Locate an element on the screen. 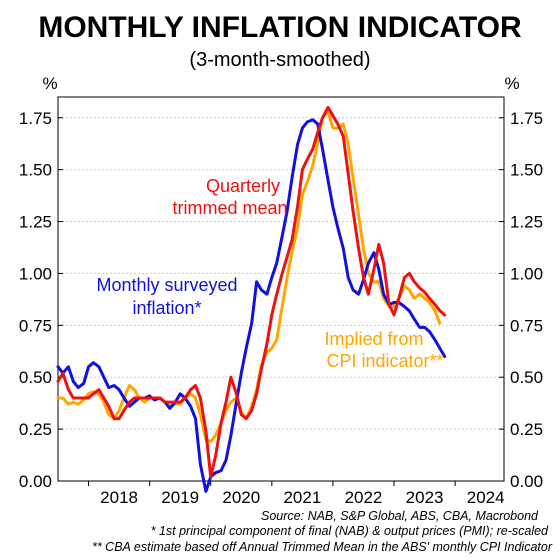 The image size is (560, 558). x-tick-label: 2022 is located at coordinates (364, 497).